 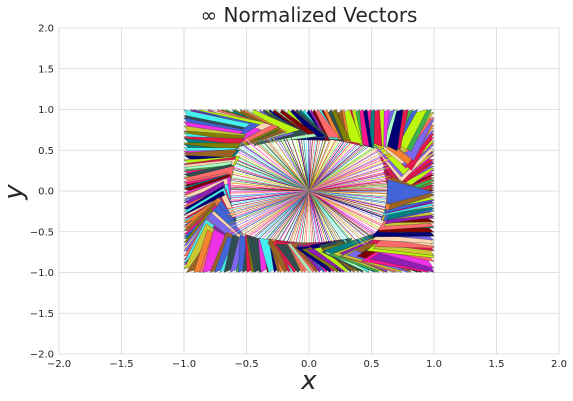 I want to click on y-tick-label: −1.0, so click(x=42, y=273).